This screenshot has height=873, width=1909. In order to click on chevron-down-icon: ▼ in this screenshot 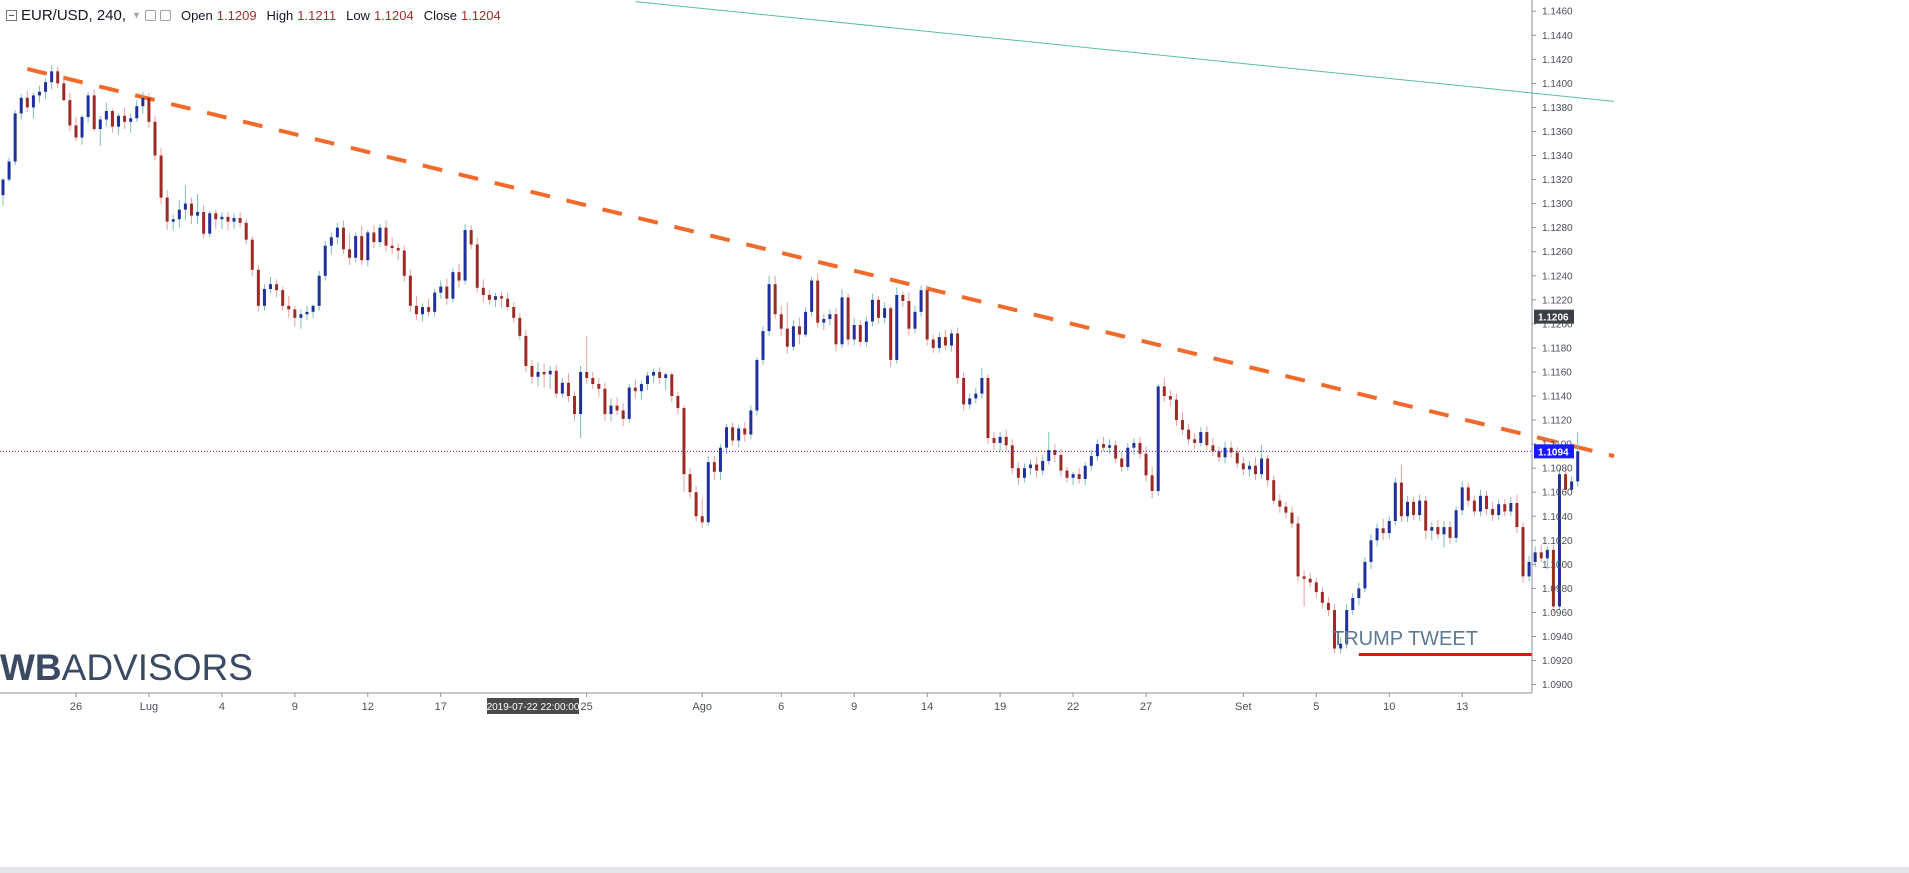, I will do `click(136, 15)`.